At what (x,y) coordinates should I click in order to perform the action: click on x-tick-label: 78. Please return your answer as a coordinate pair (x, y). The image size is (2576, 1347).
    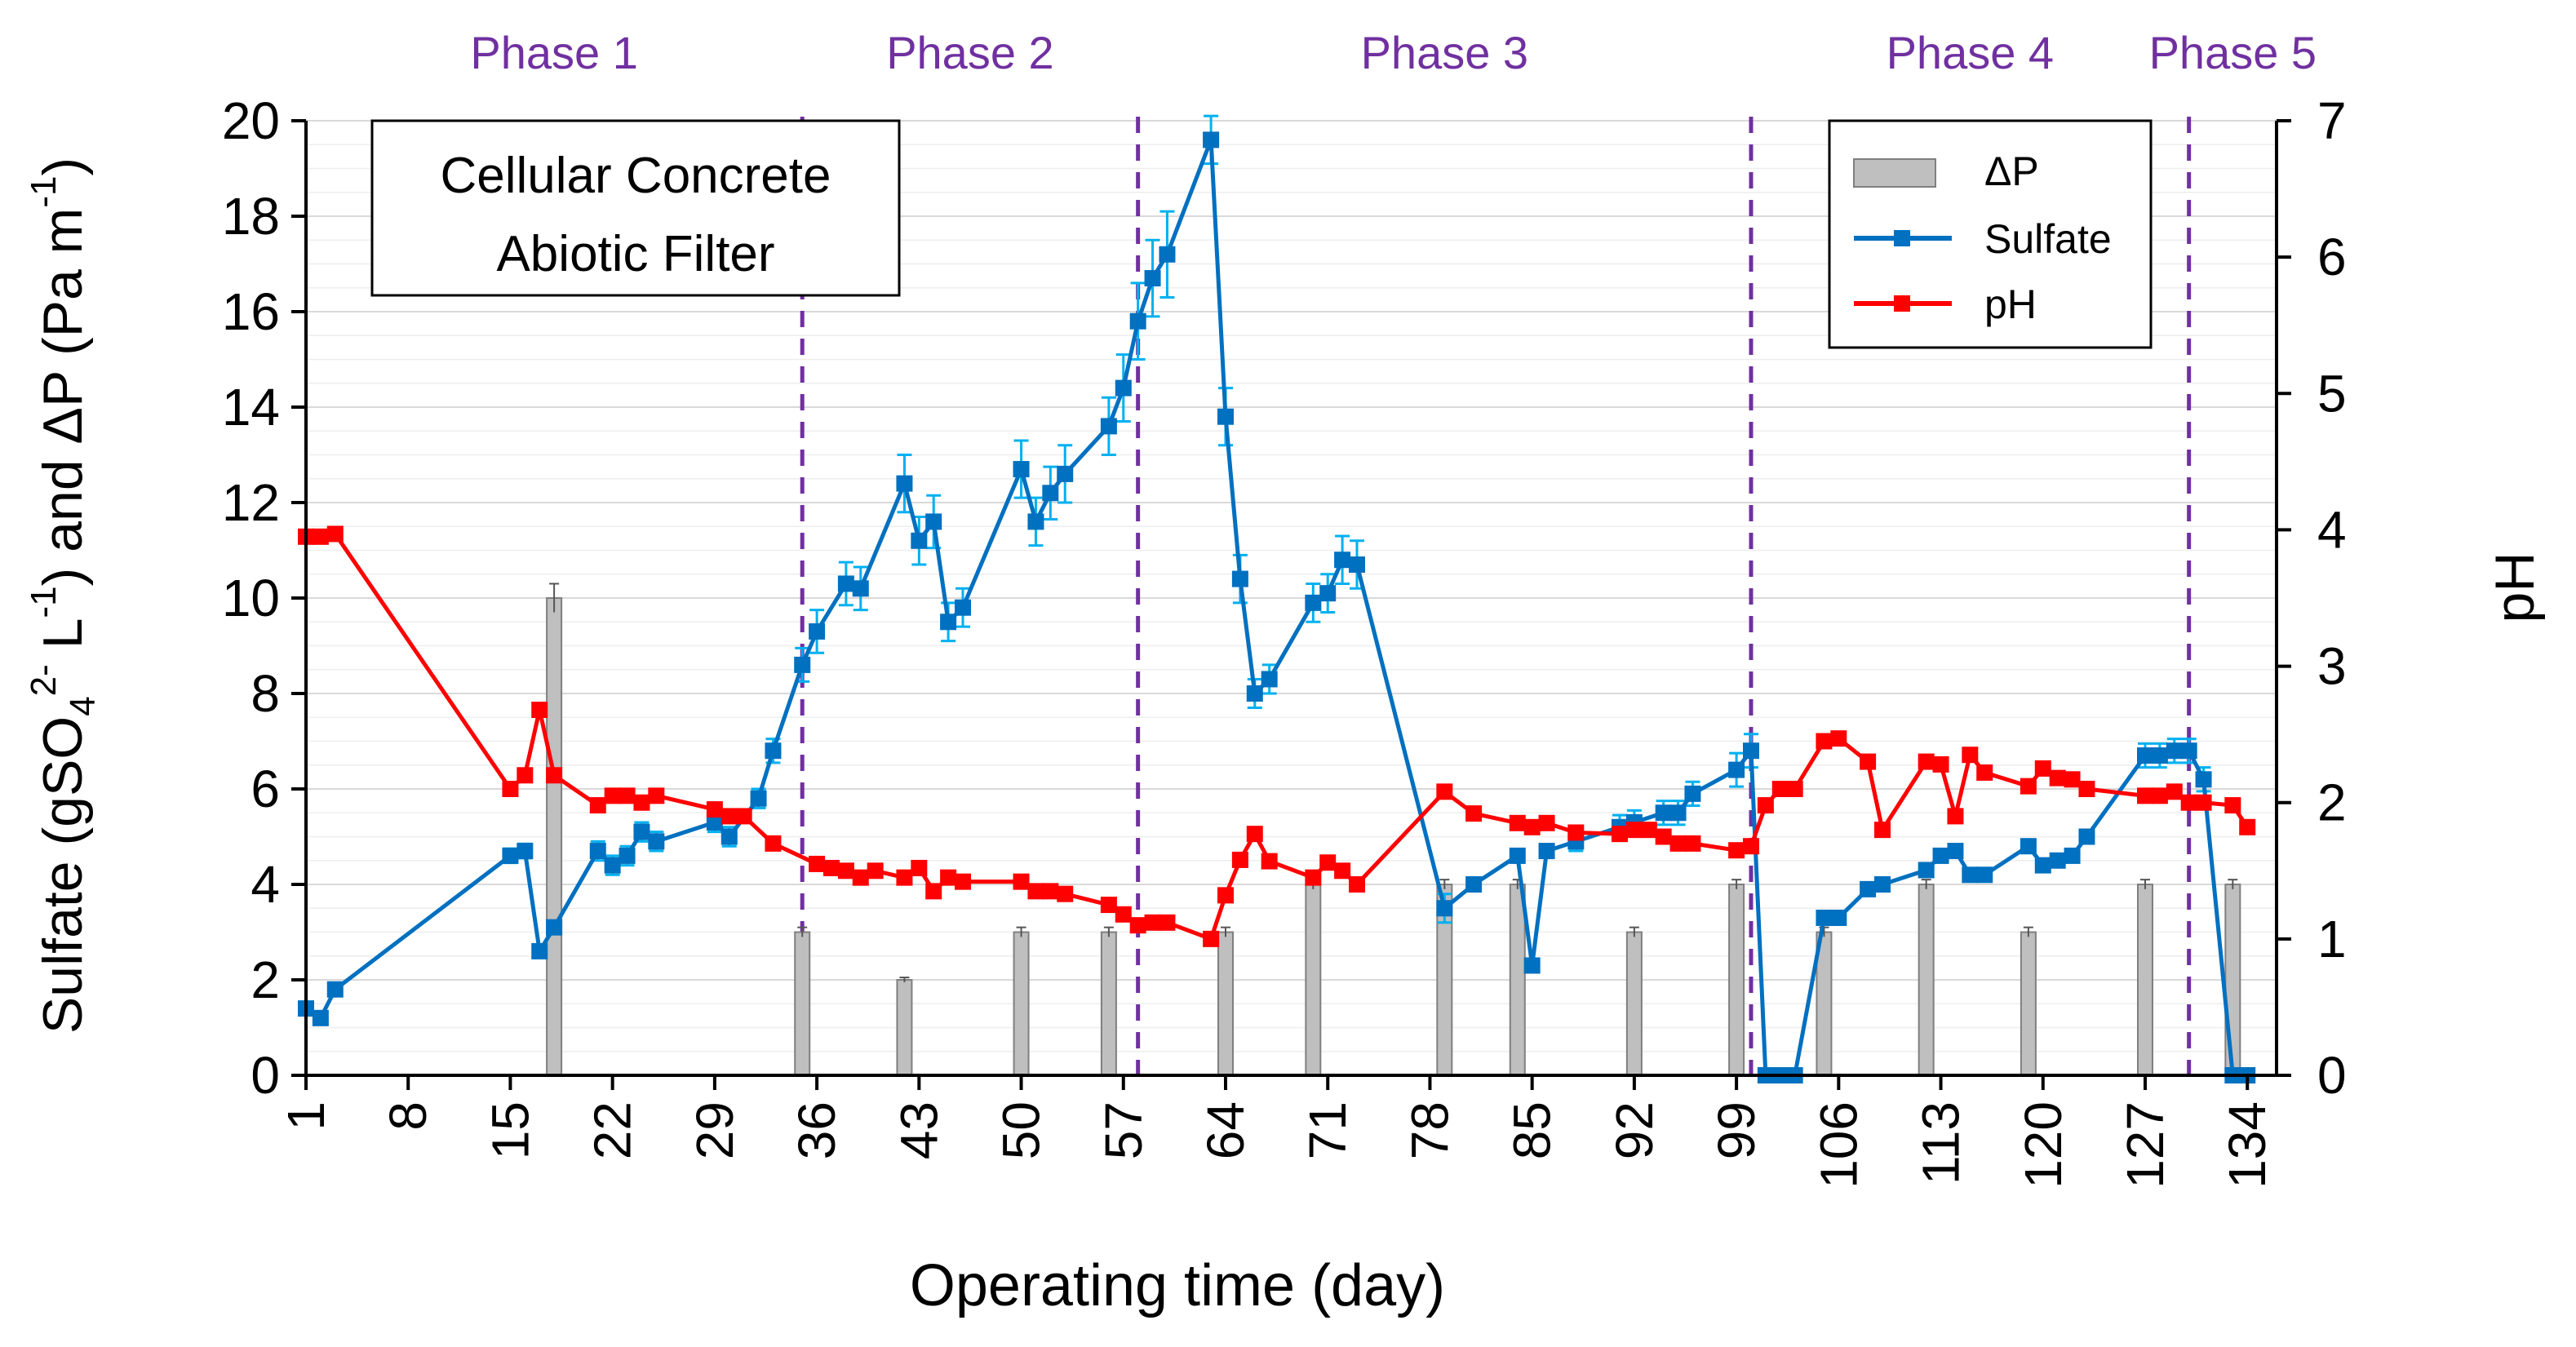
    Looking at the image, I should click on (1429, 1130).